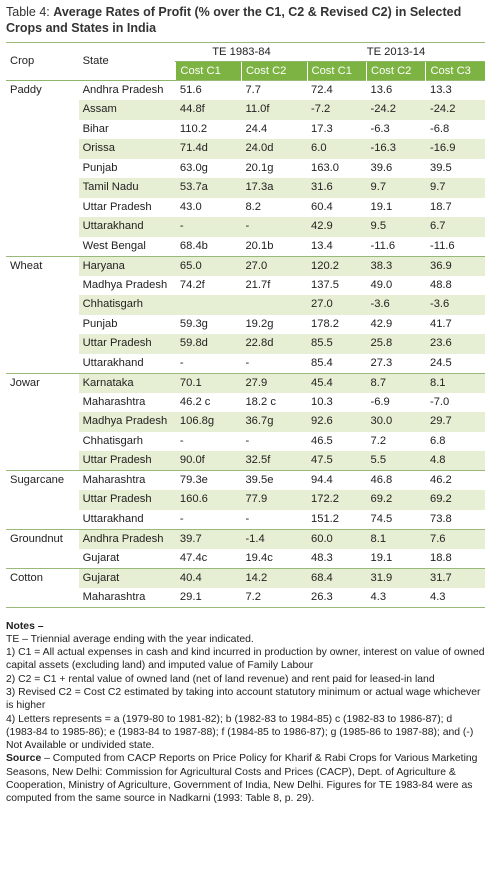 The image size is (491, 888). I want to click on value-cell: 59.3g, so click(193, 323).